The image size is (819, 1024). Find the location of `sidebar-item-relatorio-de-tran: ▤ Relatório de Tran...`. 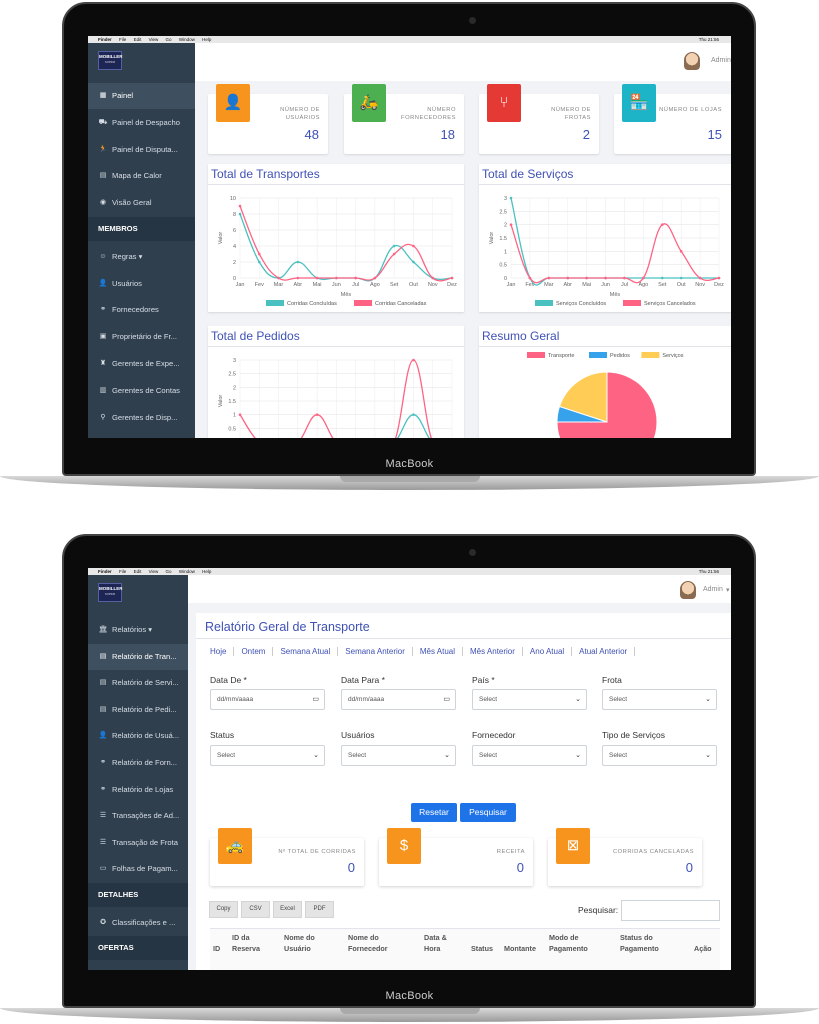

sidebar-item-relatorio-de-tran: ▤ Relatório de Tran... is located at coordinates (138, 656).